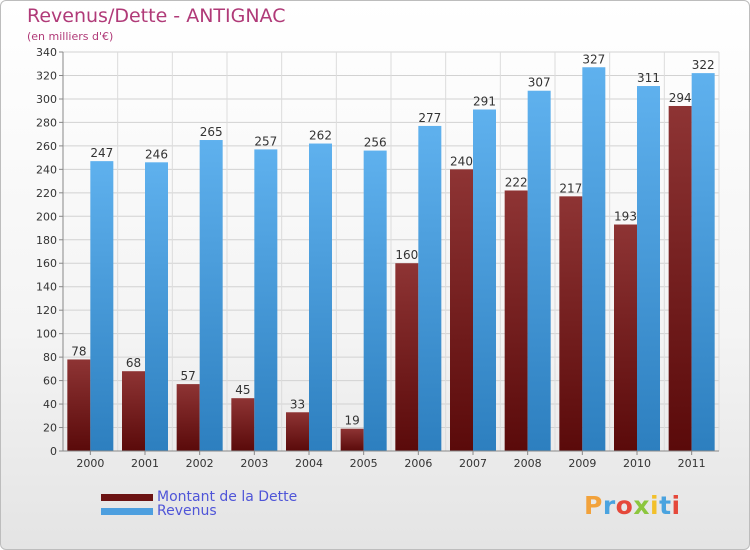 This screenshot has height=550, width=750. Describe the element at coordinates (625, 337) in the screenshot. I see `bar-dette-2010` at that location.